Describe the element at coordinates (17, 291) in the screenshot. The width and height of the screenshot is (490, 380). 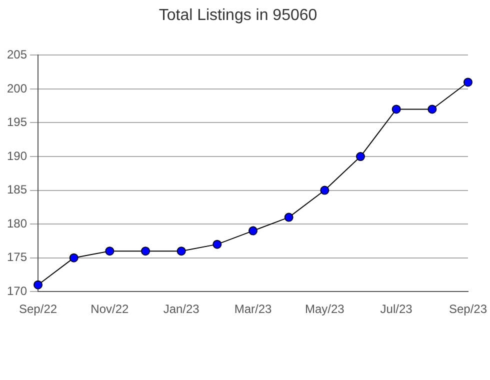
I see `y-tick-label: 170` at that location.